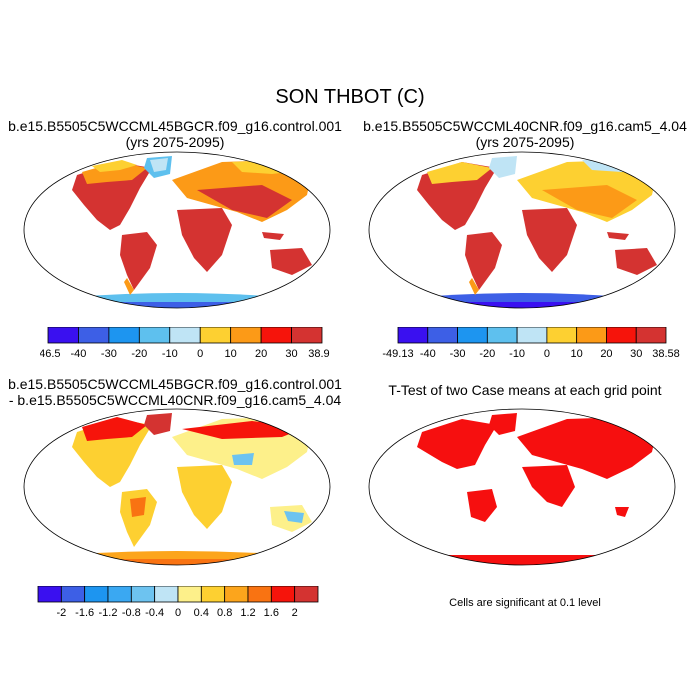 This screenshot has height=700, width=700. I want to click on colorbar-tick-label: -0.4, so click(154, 613).